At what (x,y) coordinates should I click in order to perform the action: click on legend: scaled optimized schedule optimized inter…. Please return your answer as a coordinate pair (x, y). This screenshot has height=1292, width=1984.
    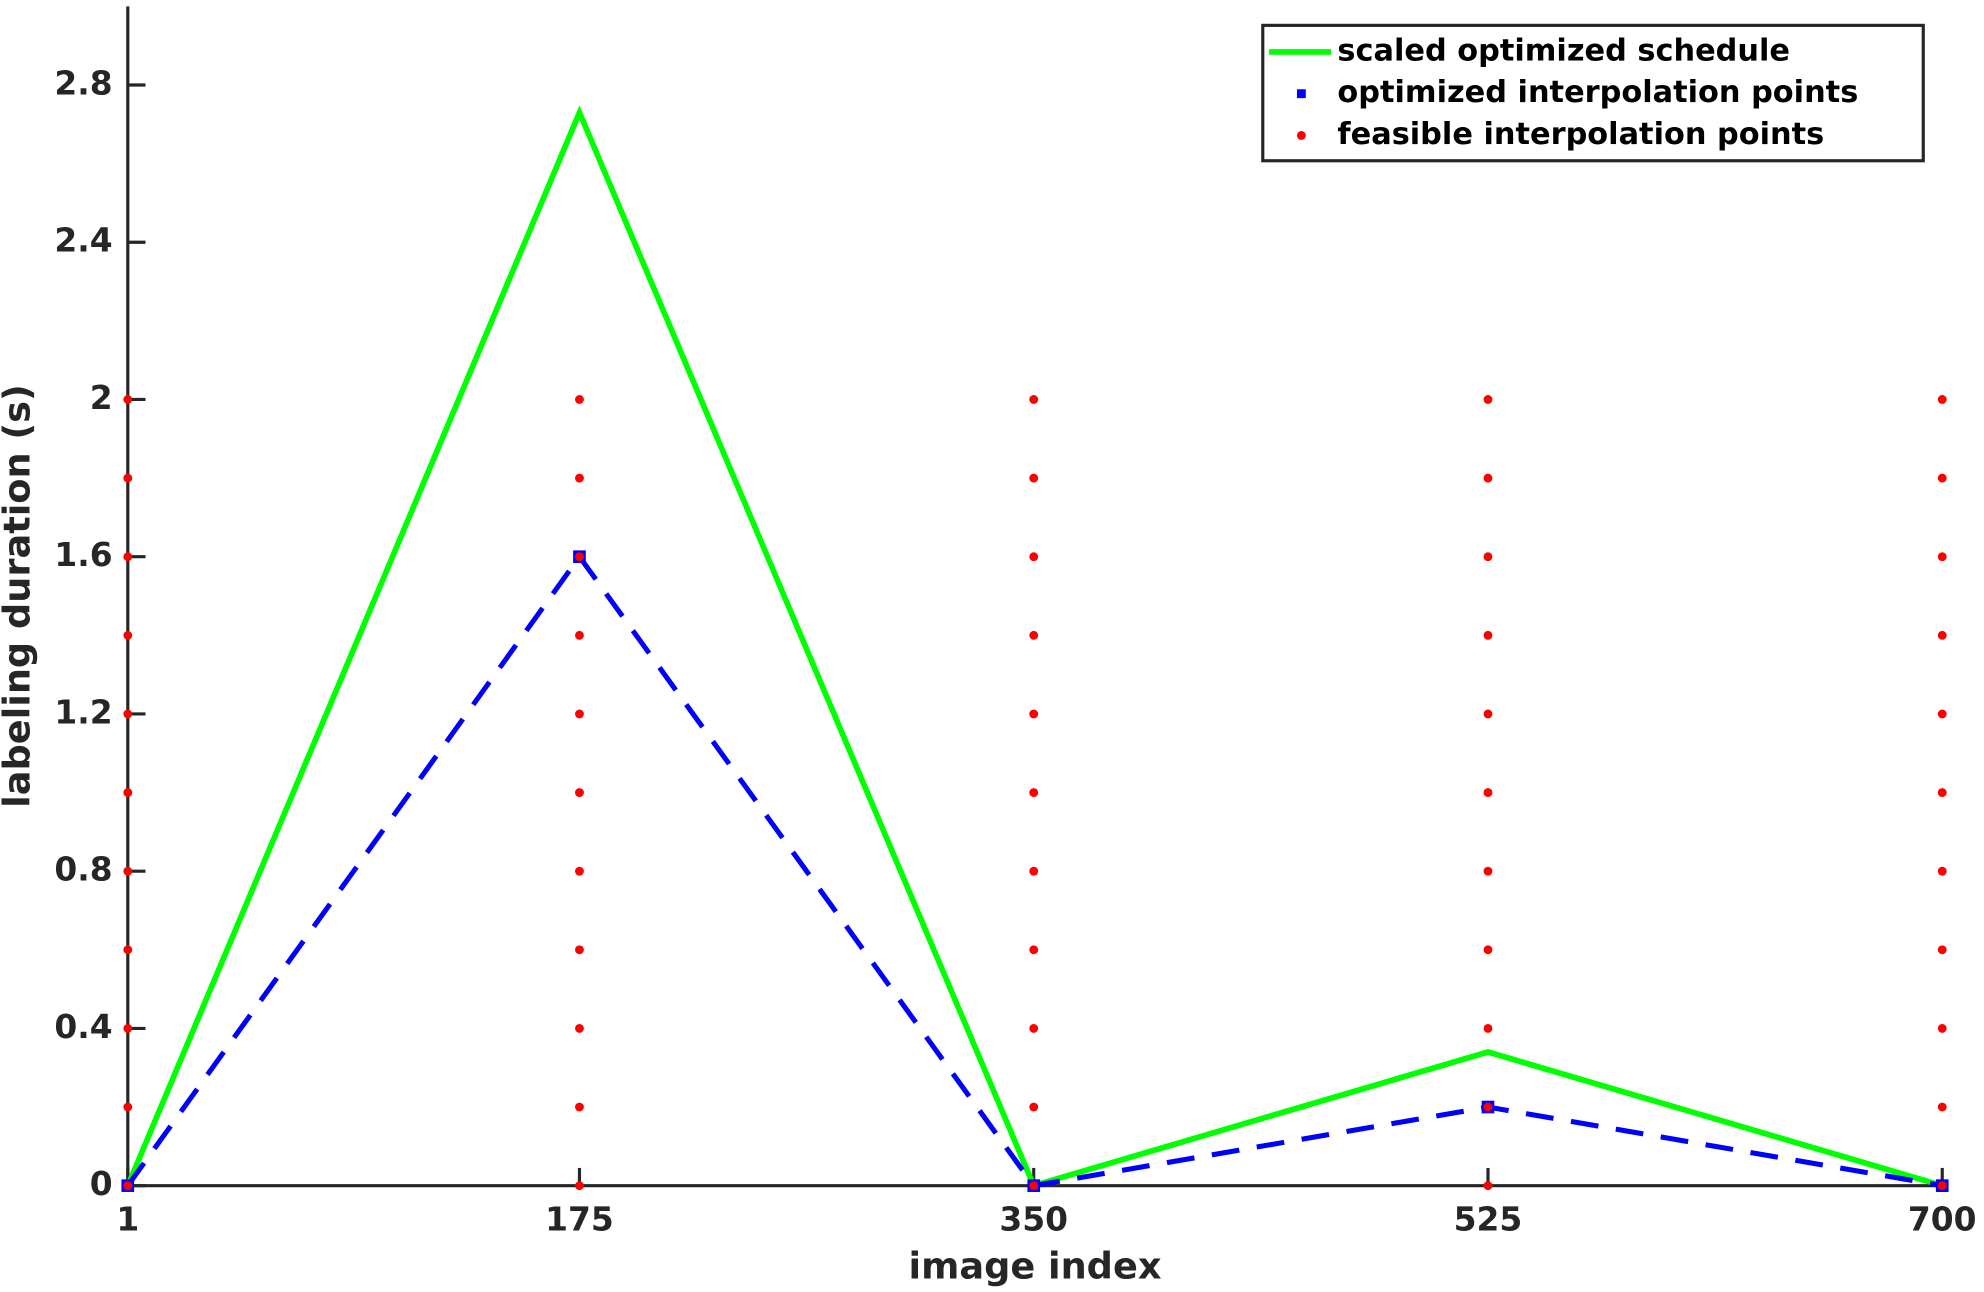
    Looking at the image, I should click on (1593, 93).